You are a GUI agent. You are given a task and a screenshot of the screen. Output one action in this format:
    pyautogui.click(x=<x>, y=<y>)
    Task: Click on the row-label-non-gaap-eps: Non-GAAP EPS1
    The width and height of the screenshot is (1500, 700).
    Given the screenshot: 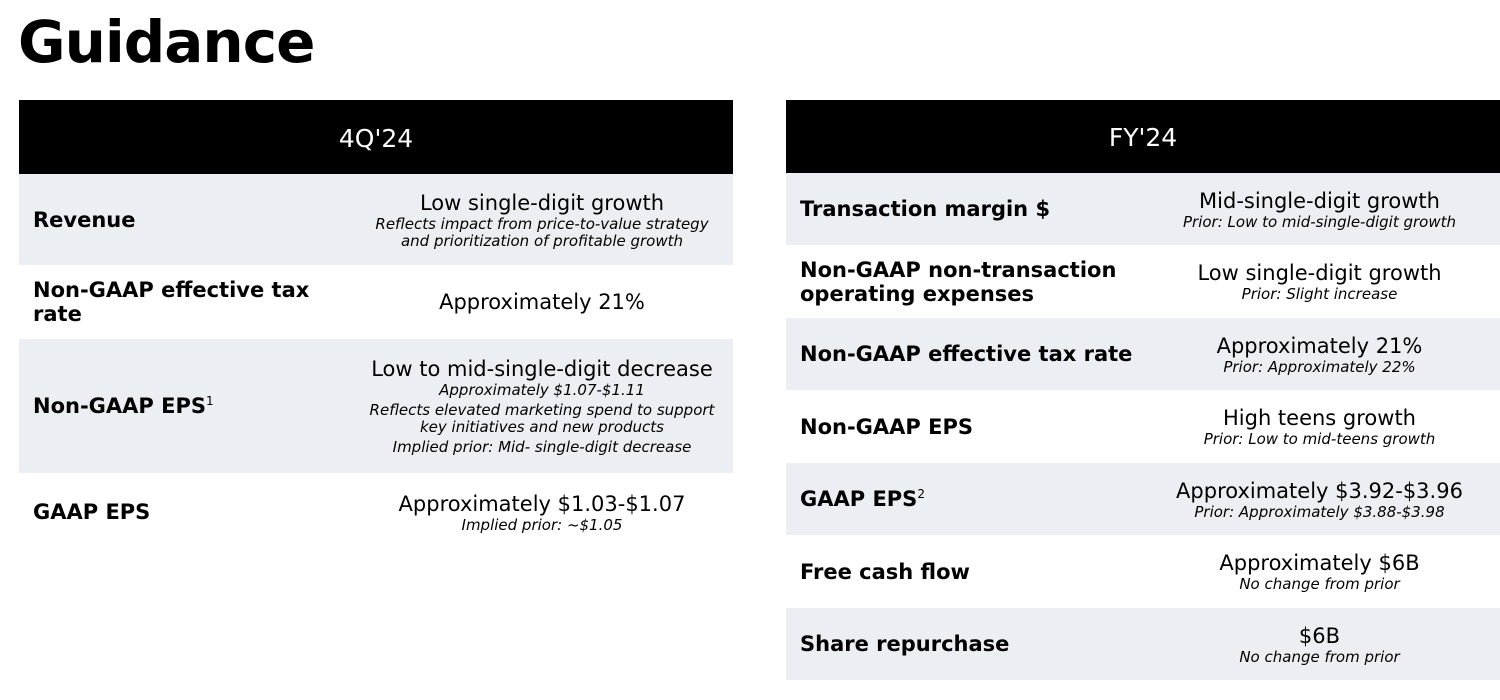 What is the action you would take?
    pyautogui.click(x=189, y=406)
    